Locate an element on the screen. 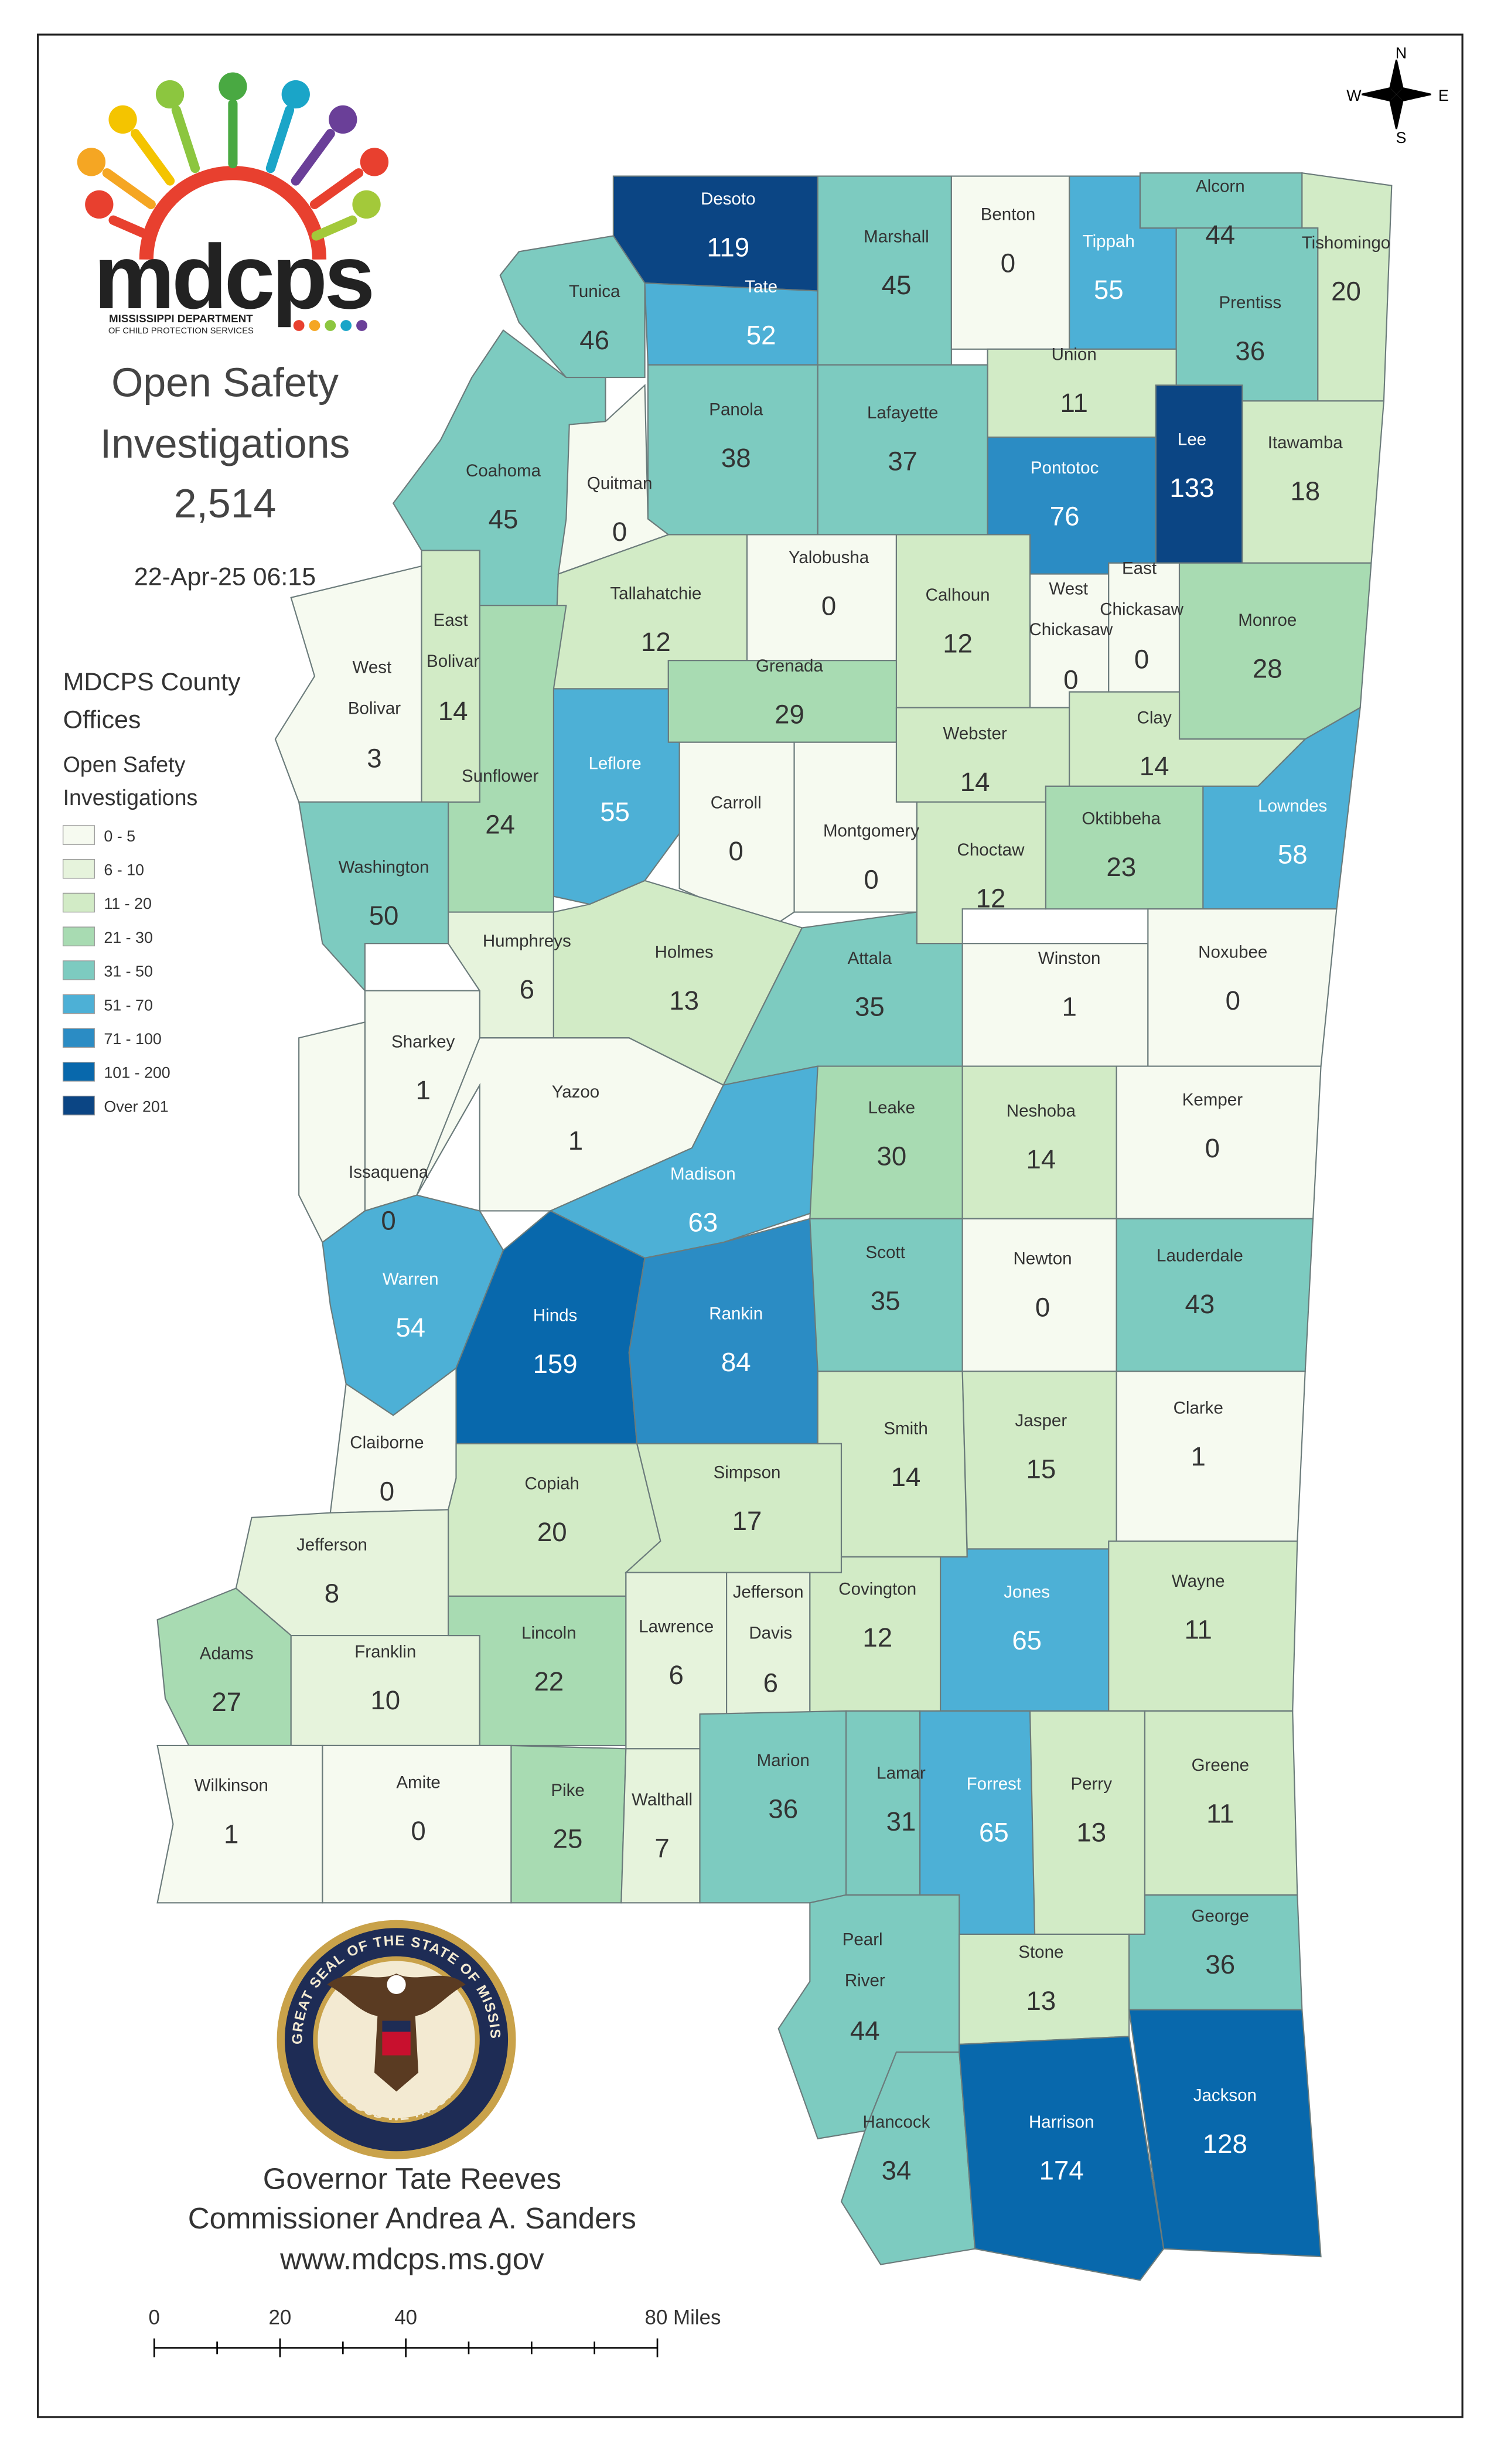 The width and height of the screenshot is (1494, 2464). legend-label: 21 - 30 is located at coordinates (128, 938).